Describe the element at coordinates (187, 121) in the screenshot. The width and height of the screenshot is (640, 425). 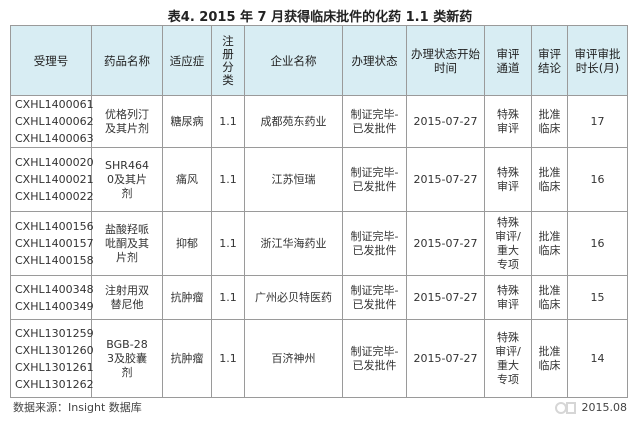
I see `indication-cell: 糖尿病` at that location.